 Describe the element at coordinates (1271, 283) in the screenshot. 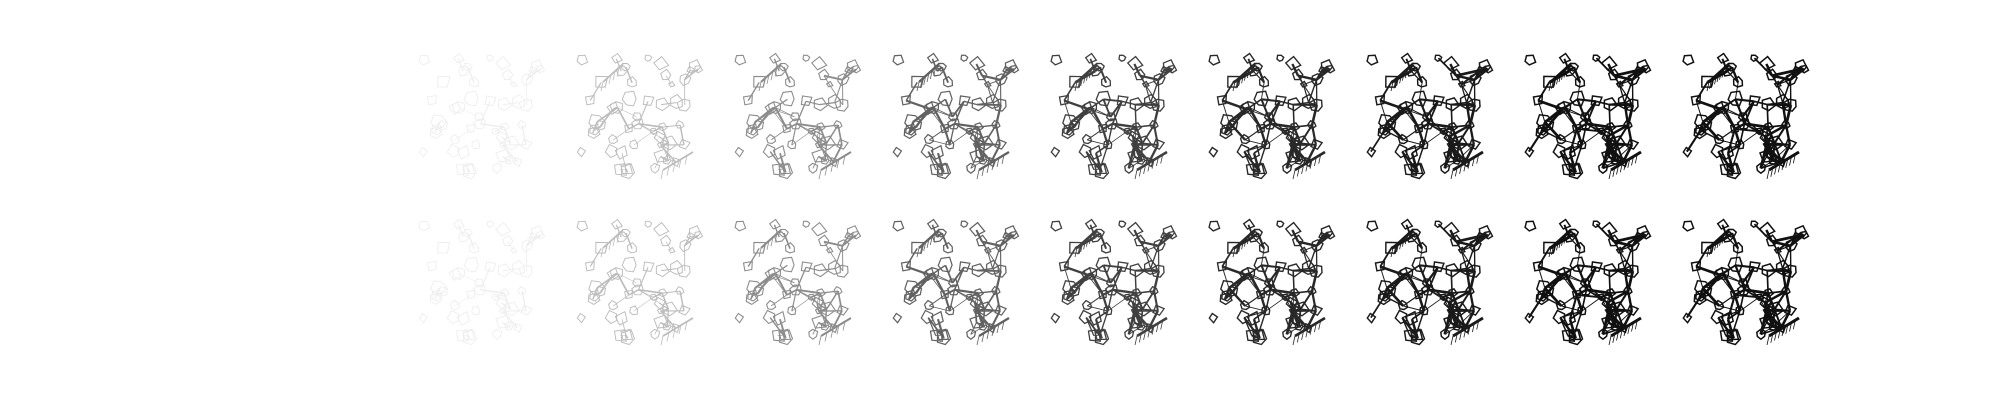

I see `tile-r2-c7` at that location.